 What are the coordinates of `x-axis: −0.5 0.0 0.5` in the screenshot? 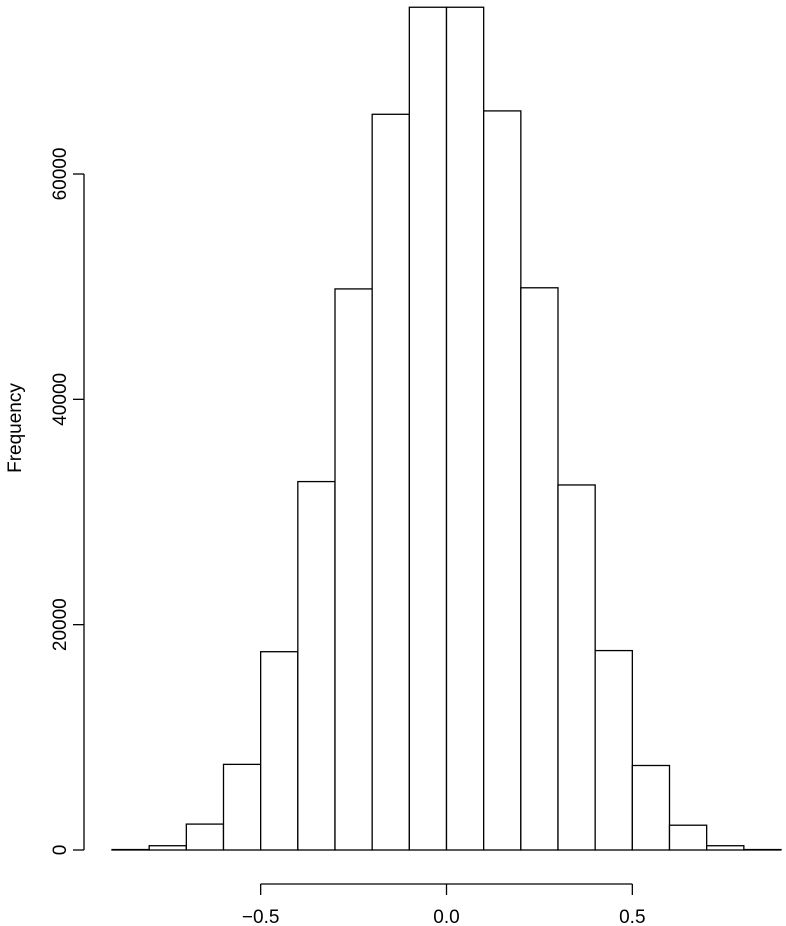 It's located at (444, 904).